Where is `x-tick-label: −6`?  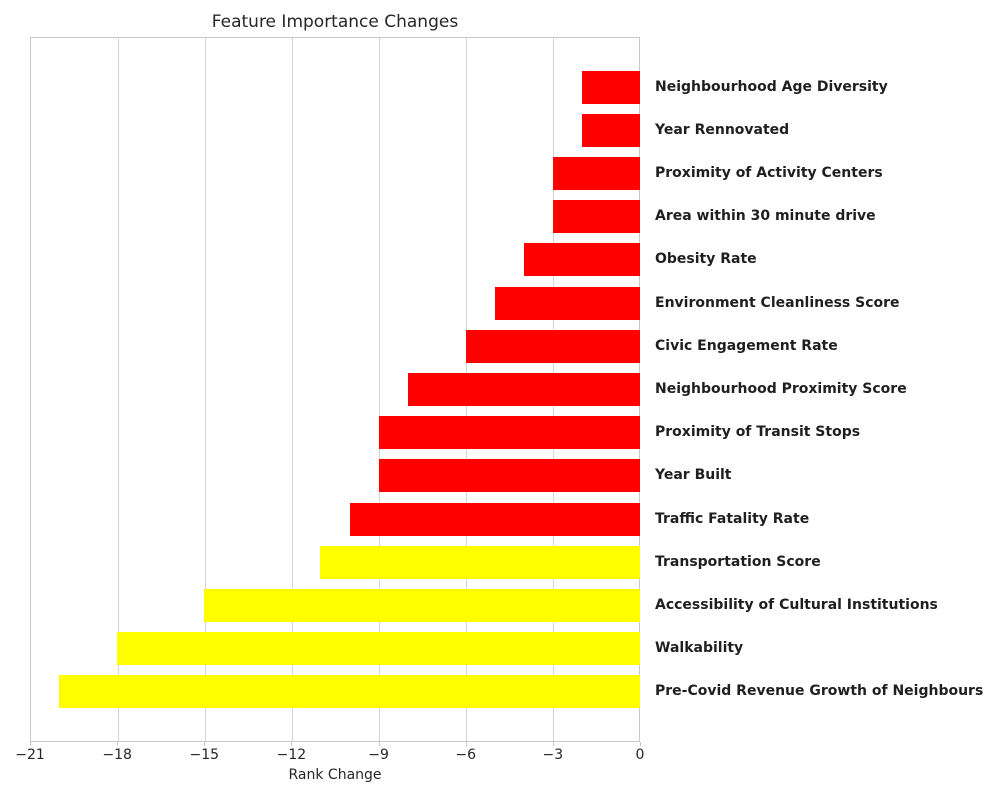
x-tick-label: −6 is located at coordinates (466, 755).